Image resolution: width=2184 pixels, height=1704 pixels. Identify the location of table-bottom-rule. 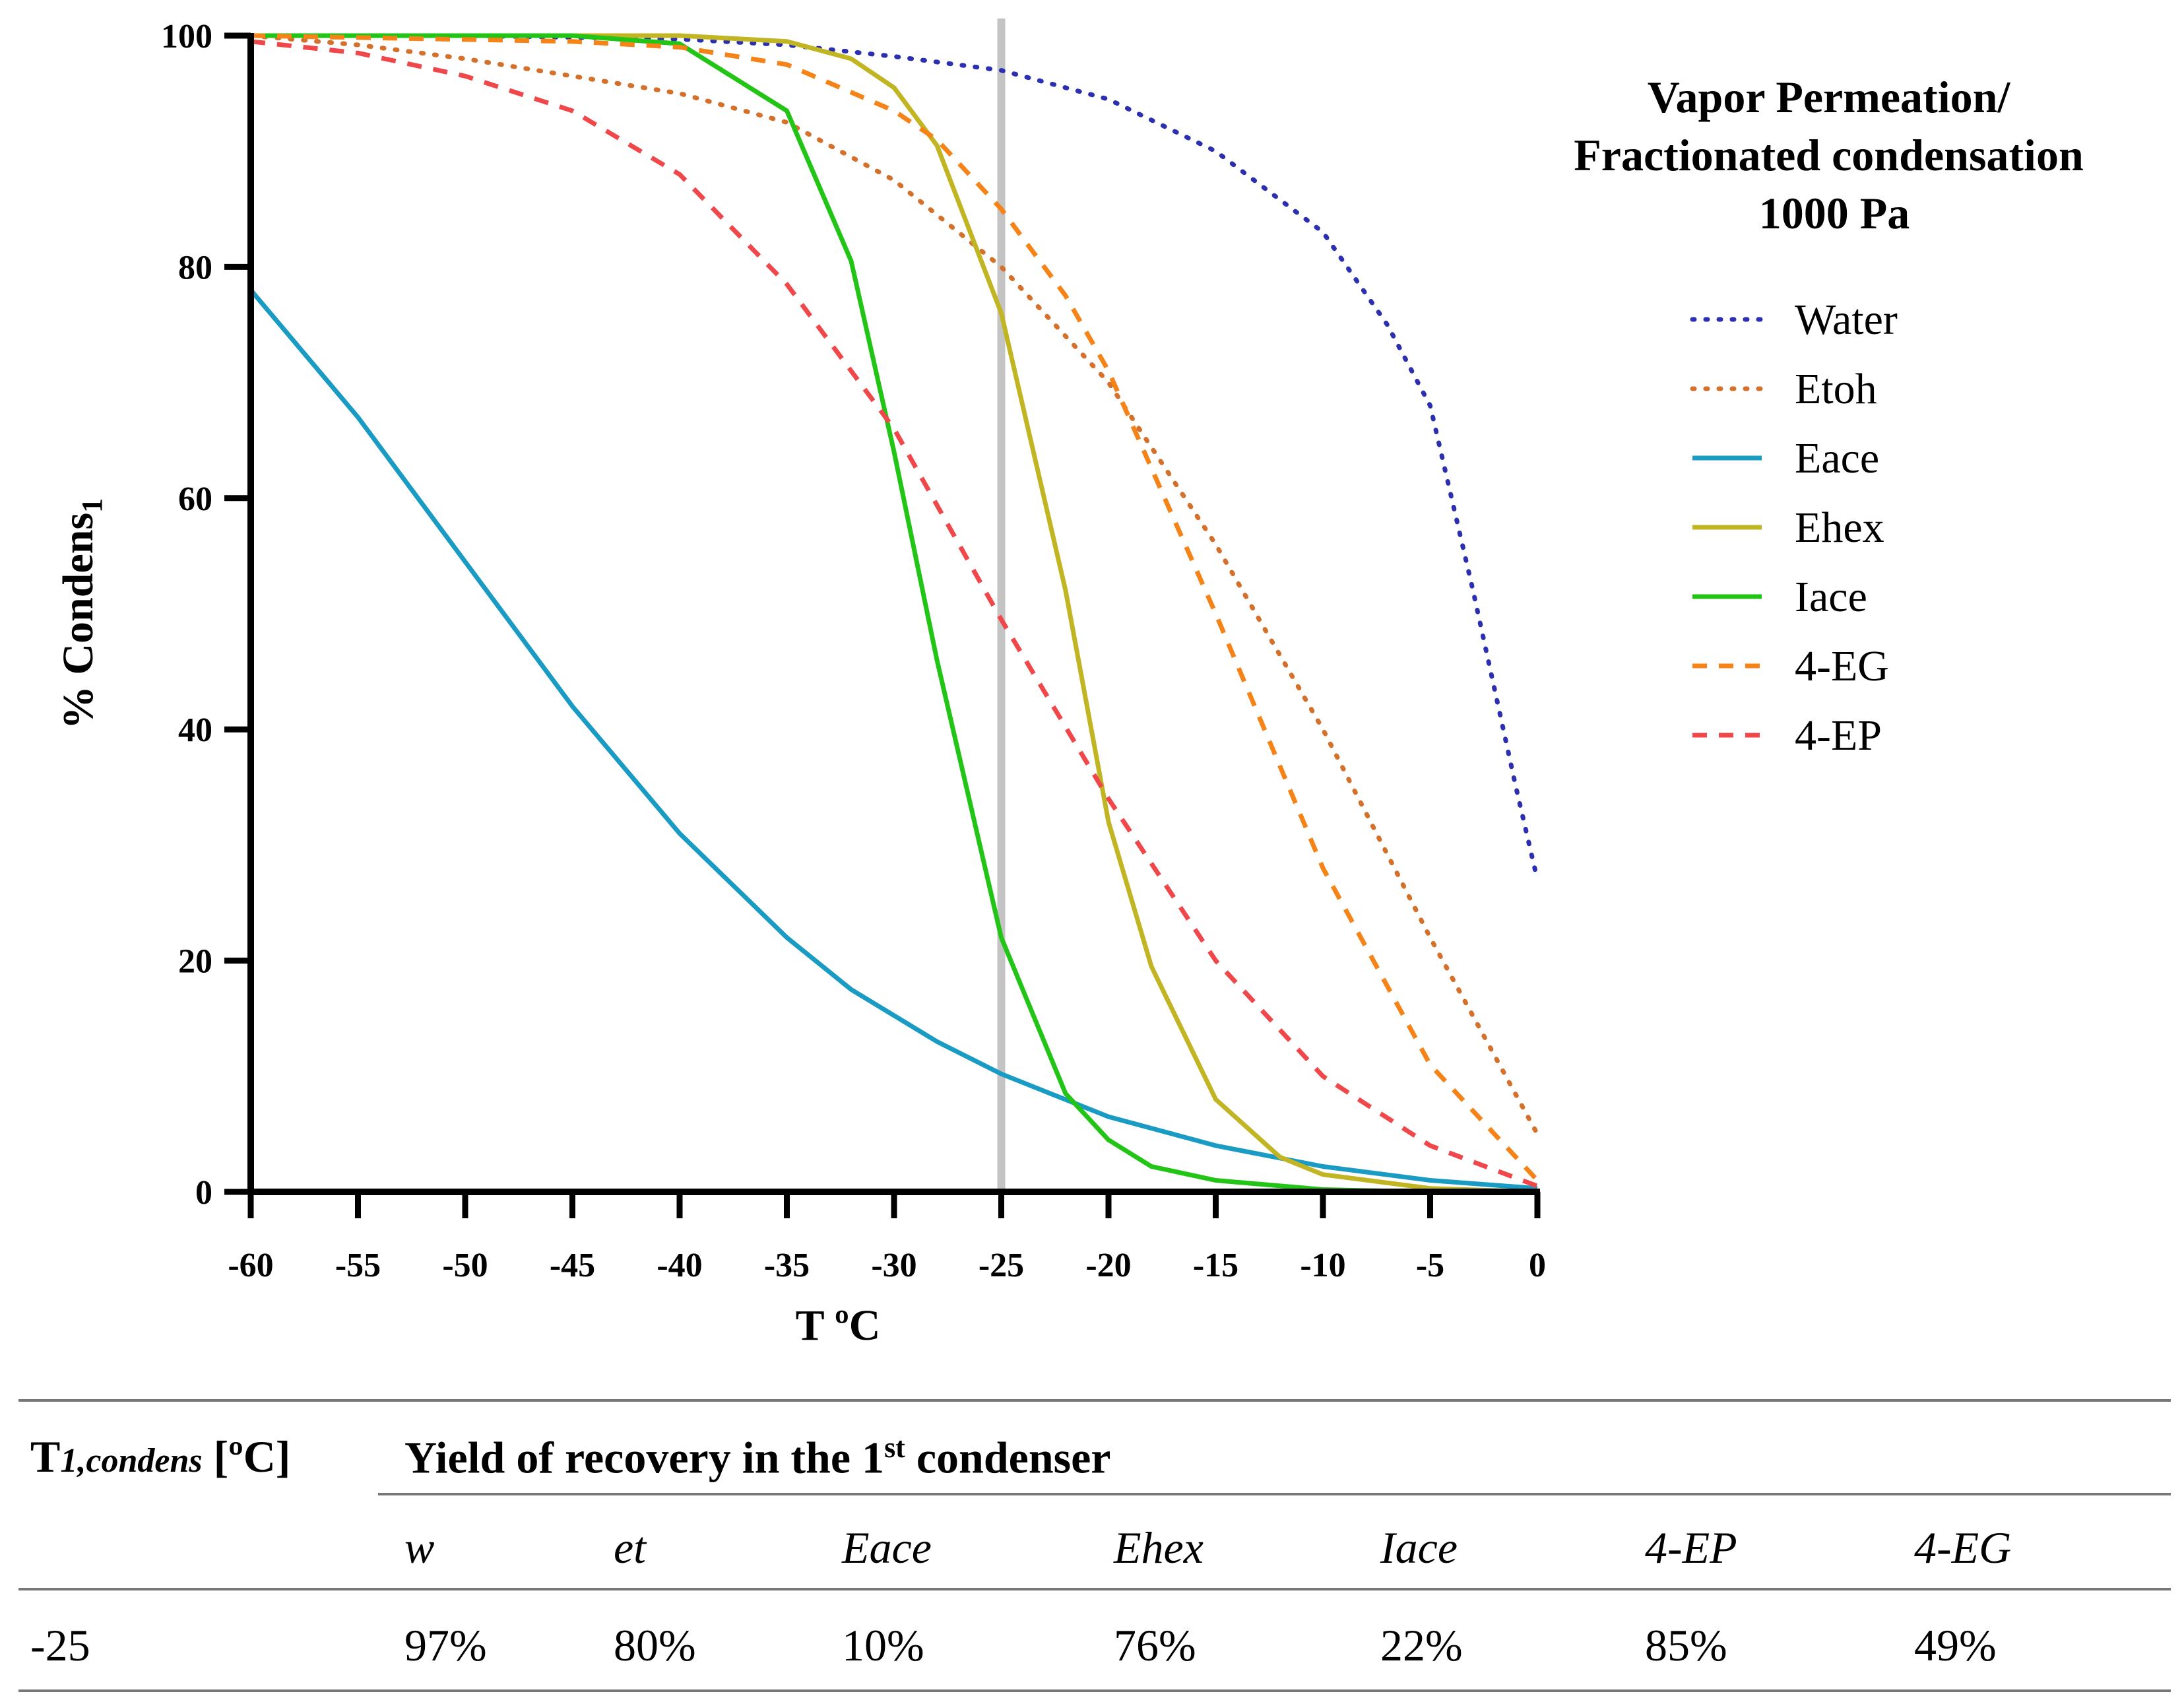
(1094, 1690).